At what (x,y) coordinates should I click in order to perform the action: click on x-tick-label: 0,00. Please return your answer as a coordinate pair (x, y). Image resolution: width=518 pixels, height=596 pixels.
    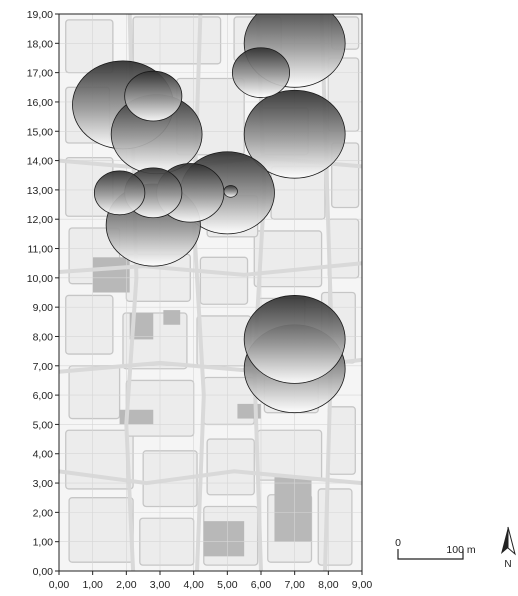
    Looking at the image, I should click on (59, 585).